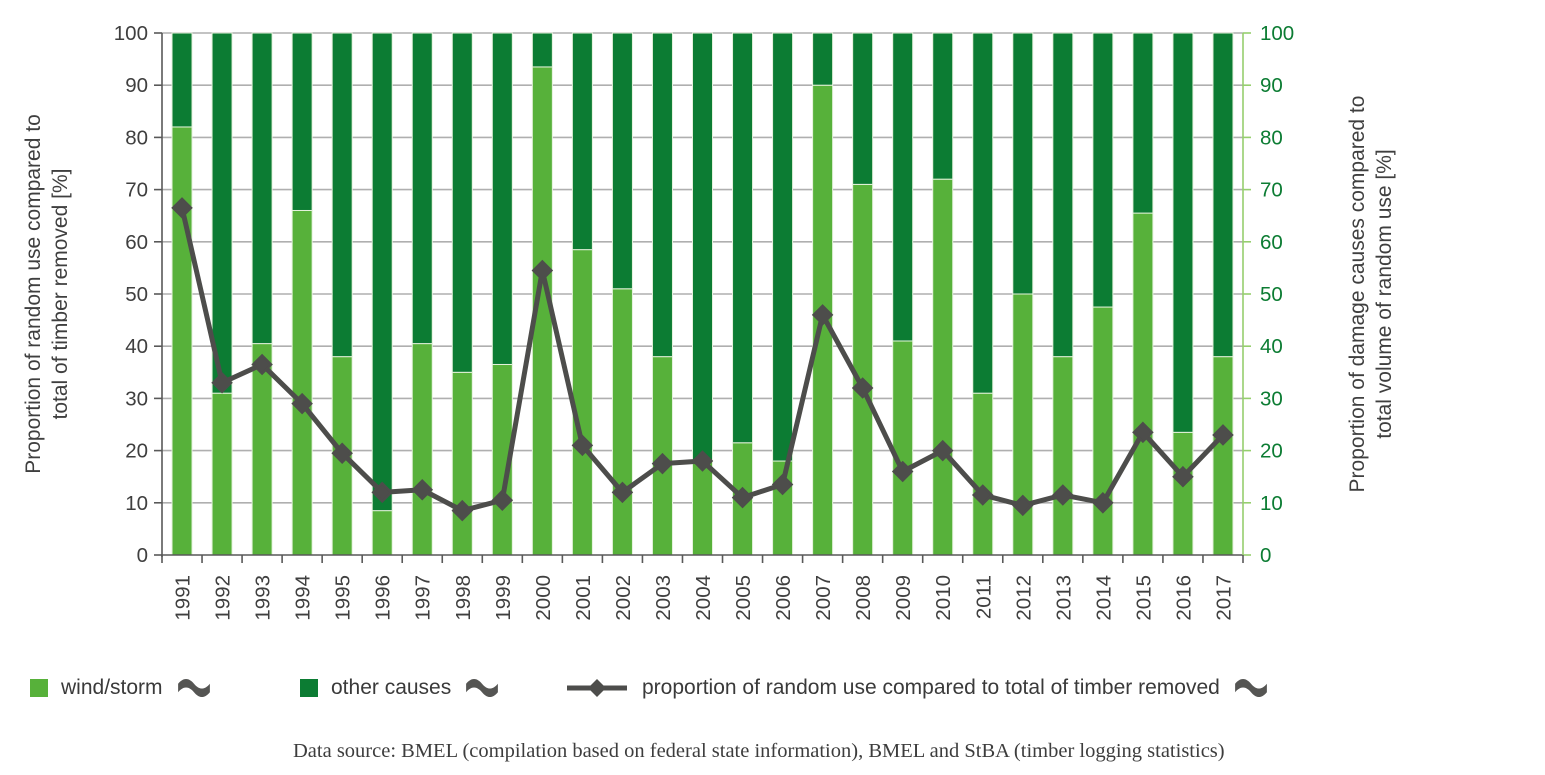 The image size is (1545, 775). I want to click on x-axis-label-2005: 2005, so click(743, 598).